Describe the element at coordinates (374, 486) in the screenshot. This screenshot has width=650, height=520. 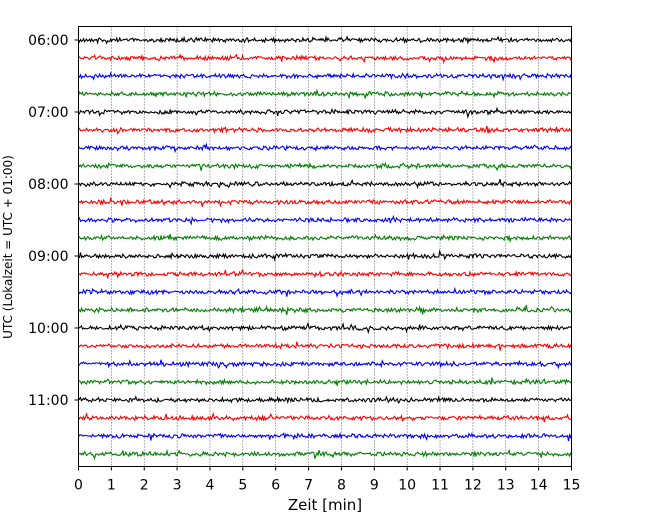
I see `x-tick-label: 9` at that location.